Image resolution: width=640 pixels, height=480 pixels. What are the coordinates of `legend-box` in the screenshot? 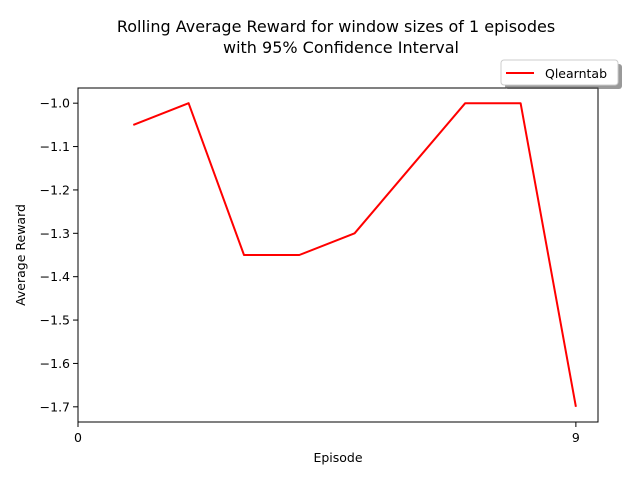 It's located at (559, 72).